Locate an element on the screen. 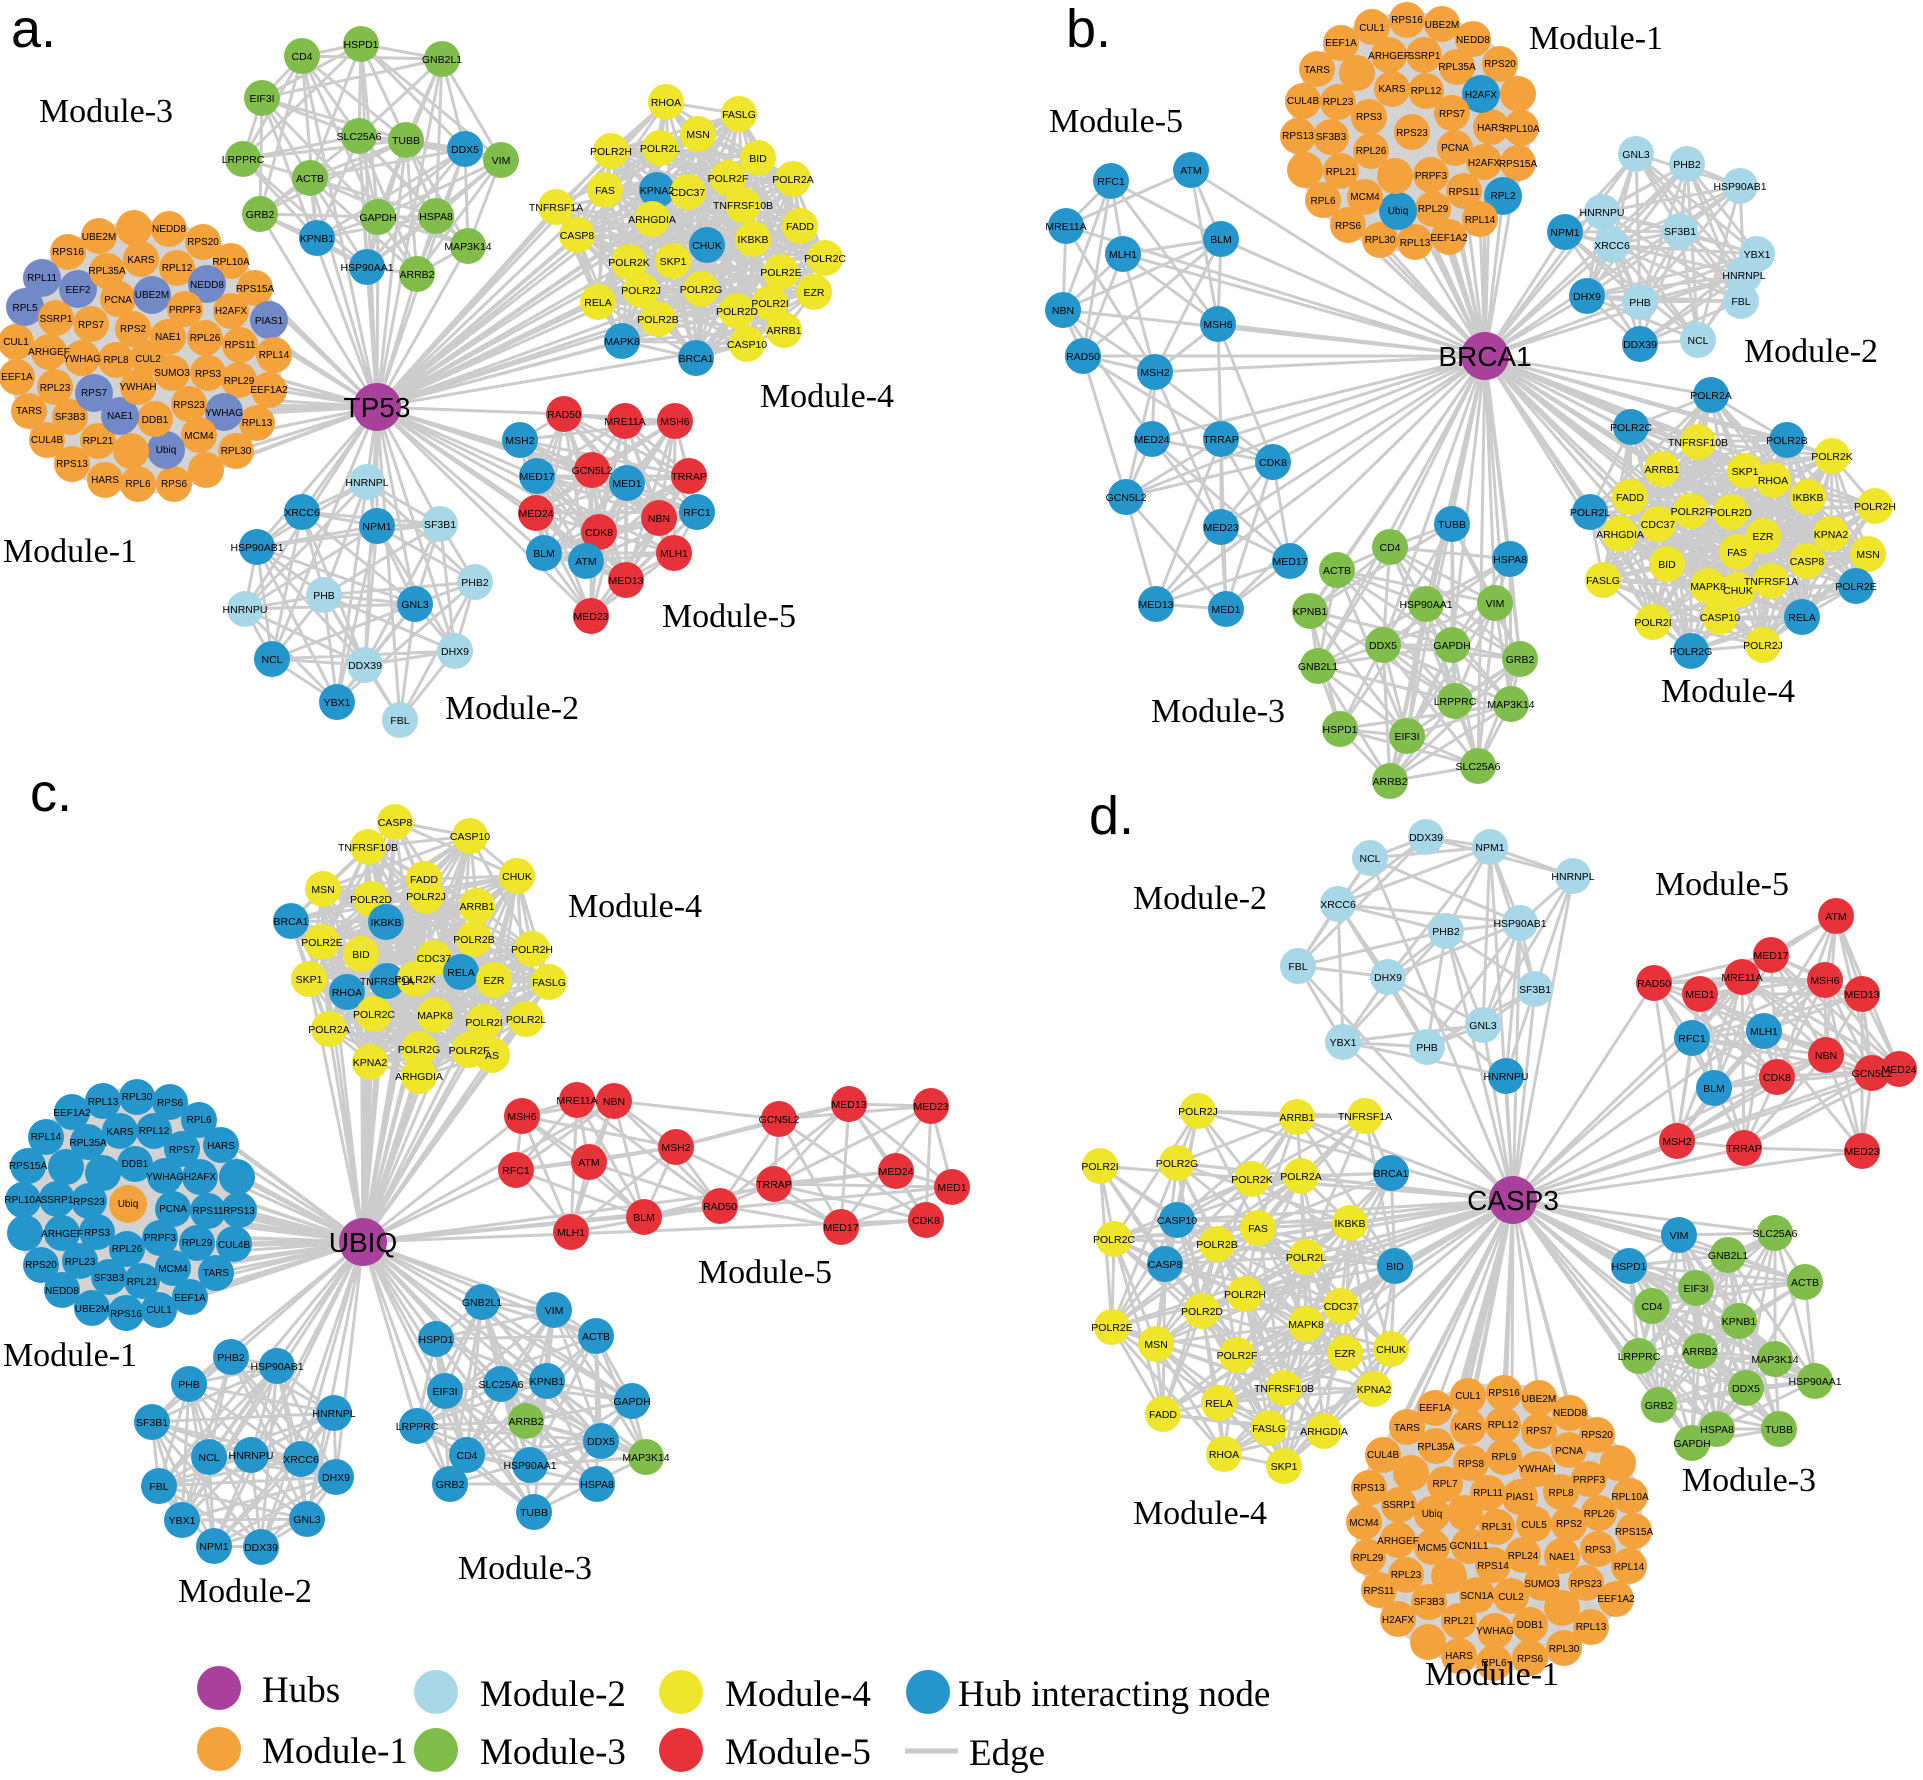 The width and height of the screenshot is (1923, 1780). svg-text: H2AFX is located at coordinates (1398, 1620).